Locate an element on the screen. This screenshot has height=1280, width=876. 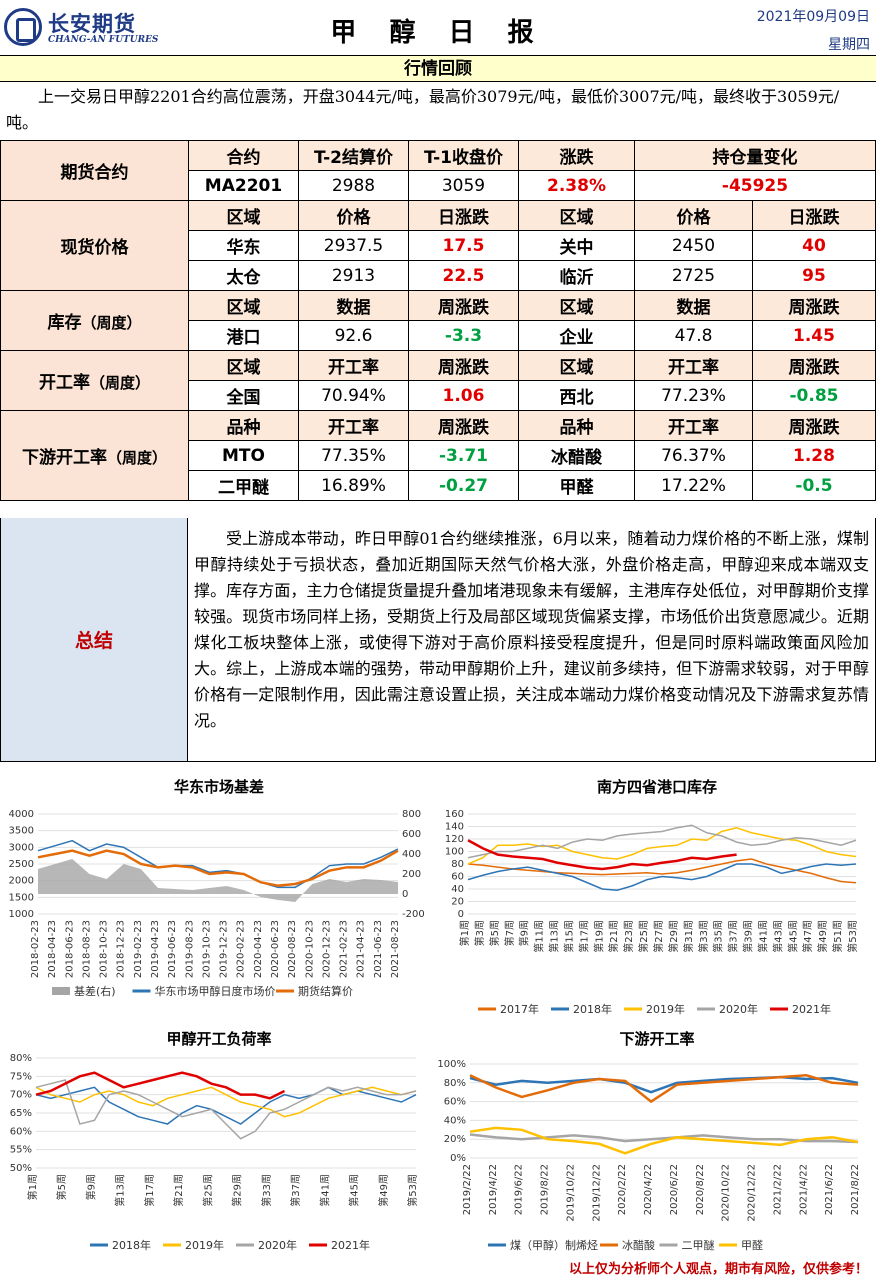
x-tick-label: 第21周 is located at coordinates (613, 936).